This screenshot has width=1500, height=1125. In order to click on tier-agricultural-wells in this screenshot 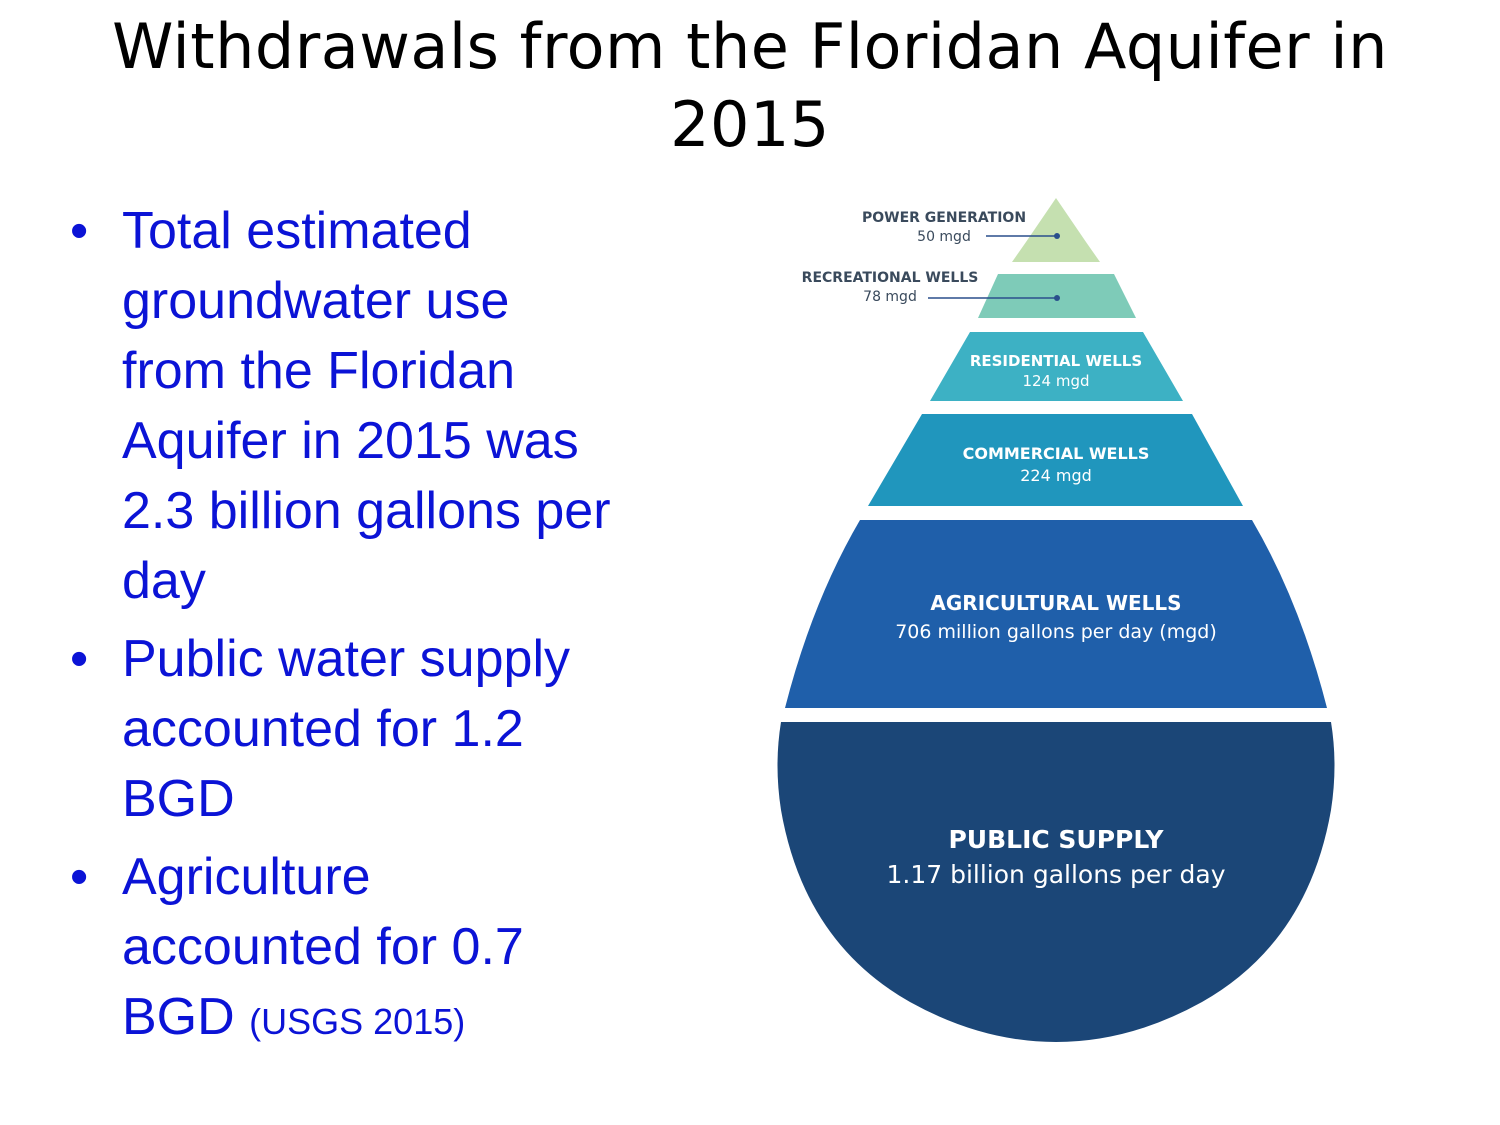, I will do `click(1056, 614)`.